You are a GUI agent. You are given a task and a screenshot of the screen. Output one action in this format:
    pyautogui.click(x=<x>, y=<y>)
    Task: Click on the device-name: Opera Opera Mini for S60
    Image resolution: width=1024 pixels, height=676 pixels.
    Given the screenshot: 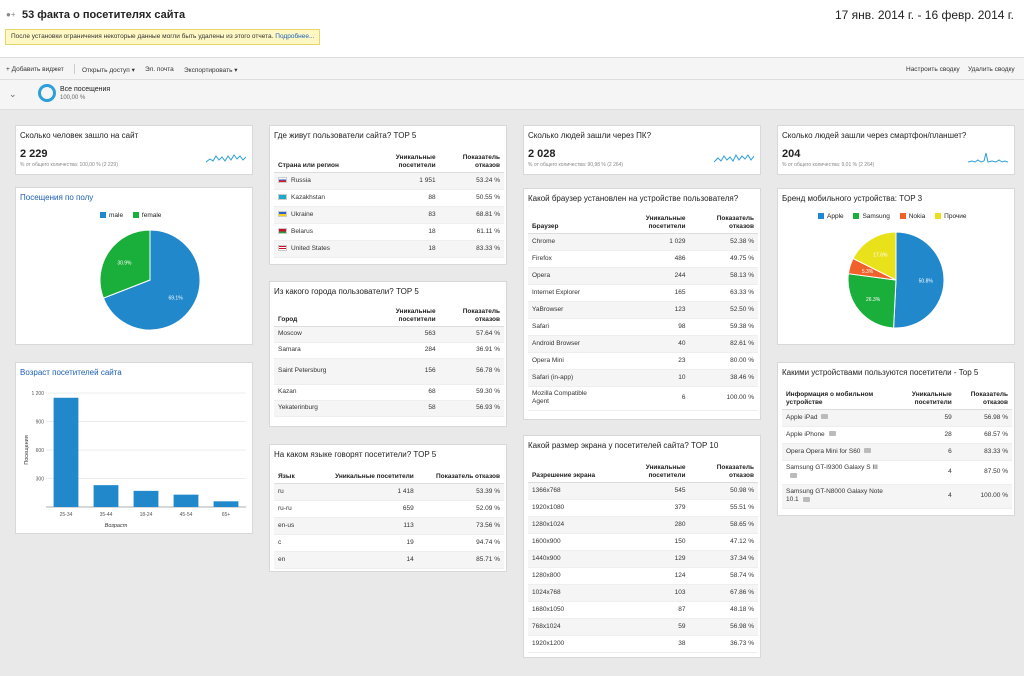 What is the action you would take?
    pyautogui.click(x=823, y=451)
    